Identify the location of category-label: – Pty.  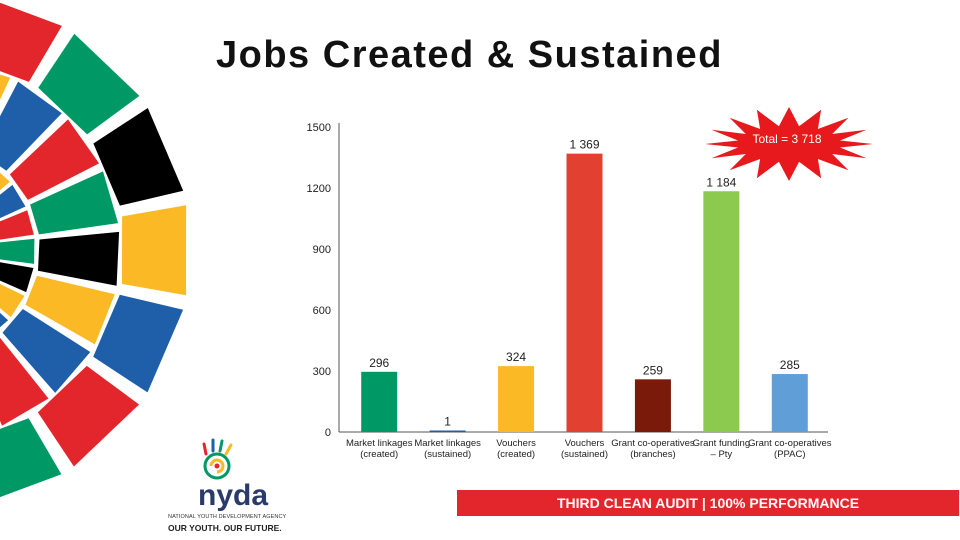
(722, 454).